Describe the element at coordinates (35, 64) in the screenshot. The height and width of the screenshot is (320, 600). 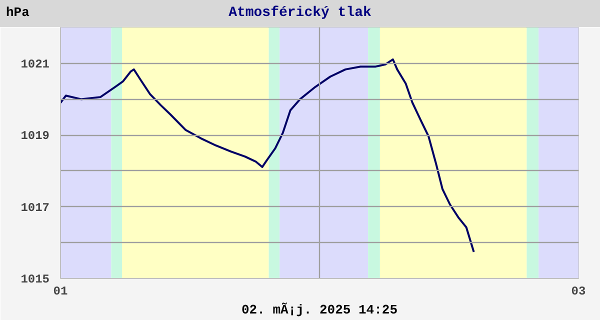
I see `y-tick-label: 1021` at that location.